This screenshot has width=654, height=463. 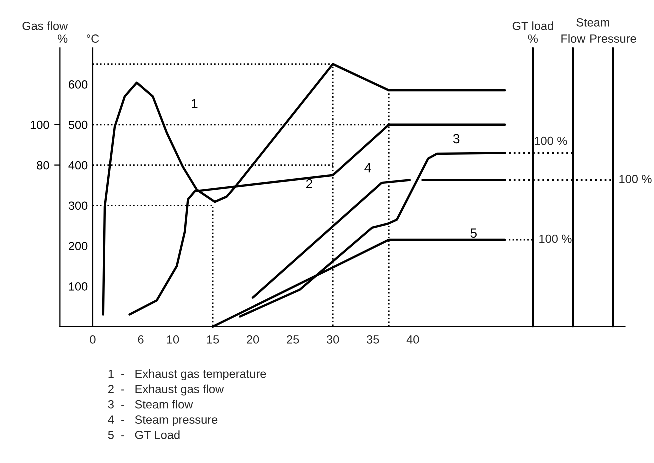 I want to click on x-tick-label: 35, so click(x=373, y=340).